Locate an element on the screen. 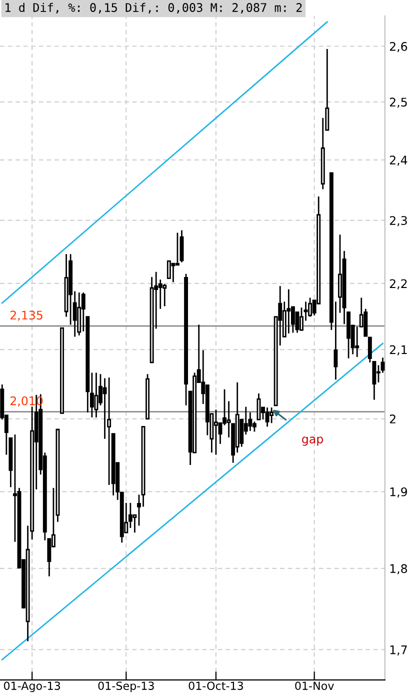 The height and width of the screenshot is (695, 417). y-tick-label: 2,3 is located at coordinates (398, 221).